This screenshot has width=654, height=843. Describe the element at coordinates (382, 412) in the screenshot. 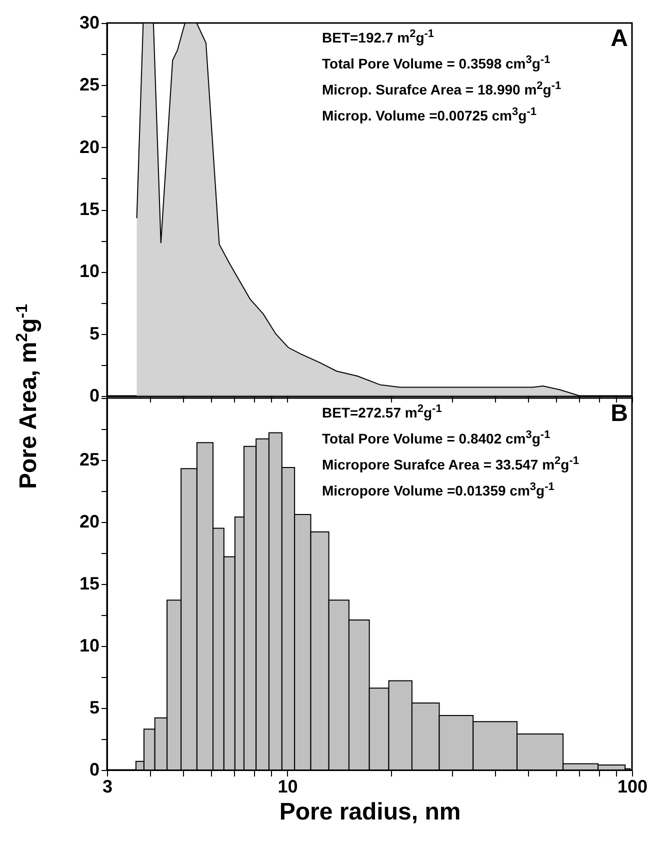

I see `annotation: BET=272.57 m$^{2}$g$^{-1}$` at that location.